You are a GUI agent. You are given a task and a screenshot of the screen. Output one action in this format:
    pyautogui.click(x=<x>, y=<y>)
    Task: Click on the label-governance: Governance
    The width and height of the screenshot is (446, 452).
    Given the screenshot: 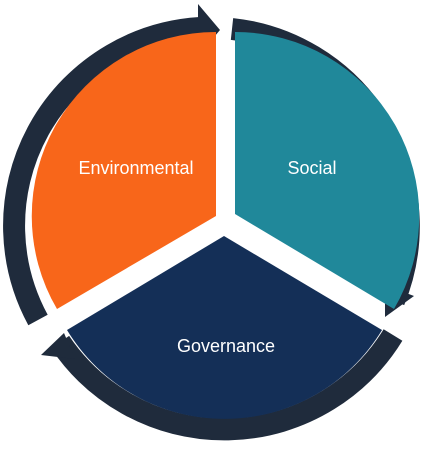 What is the action you would take?
    pyautogui.click(x=226, y=346)
    